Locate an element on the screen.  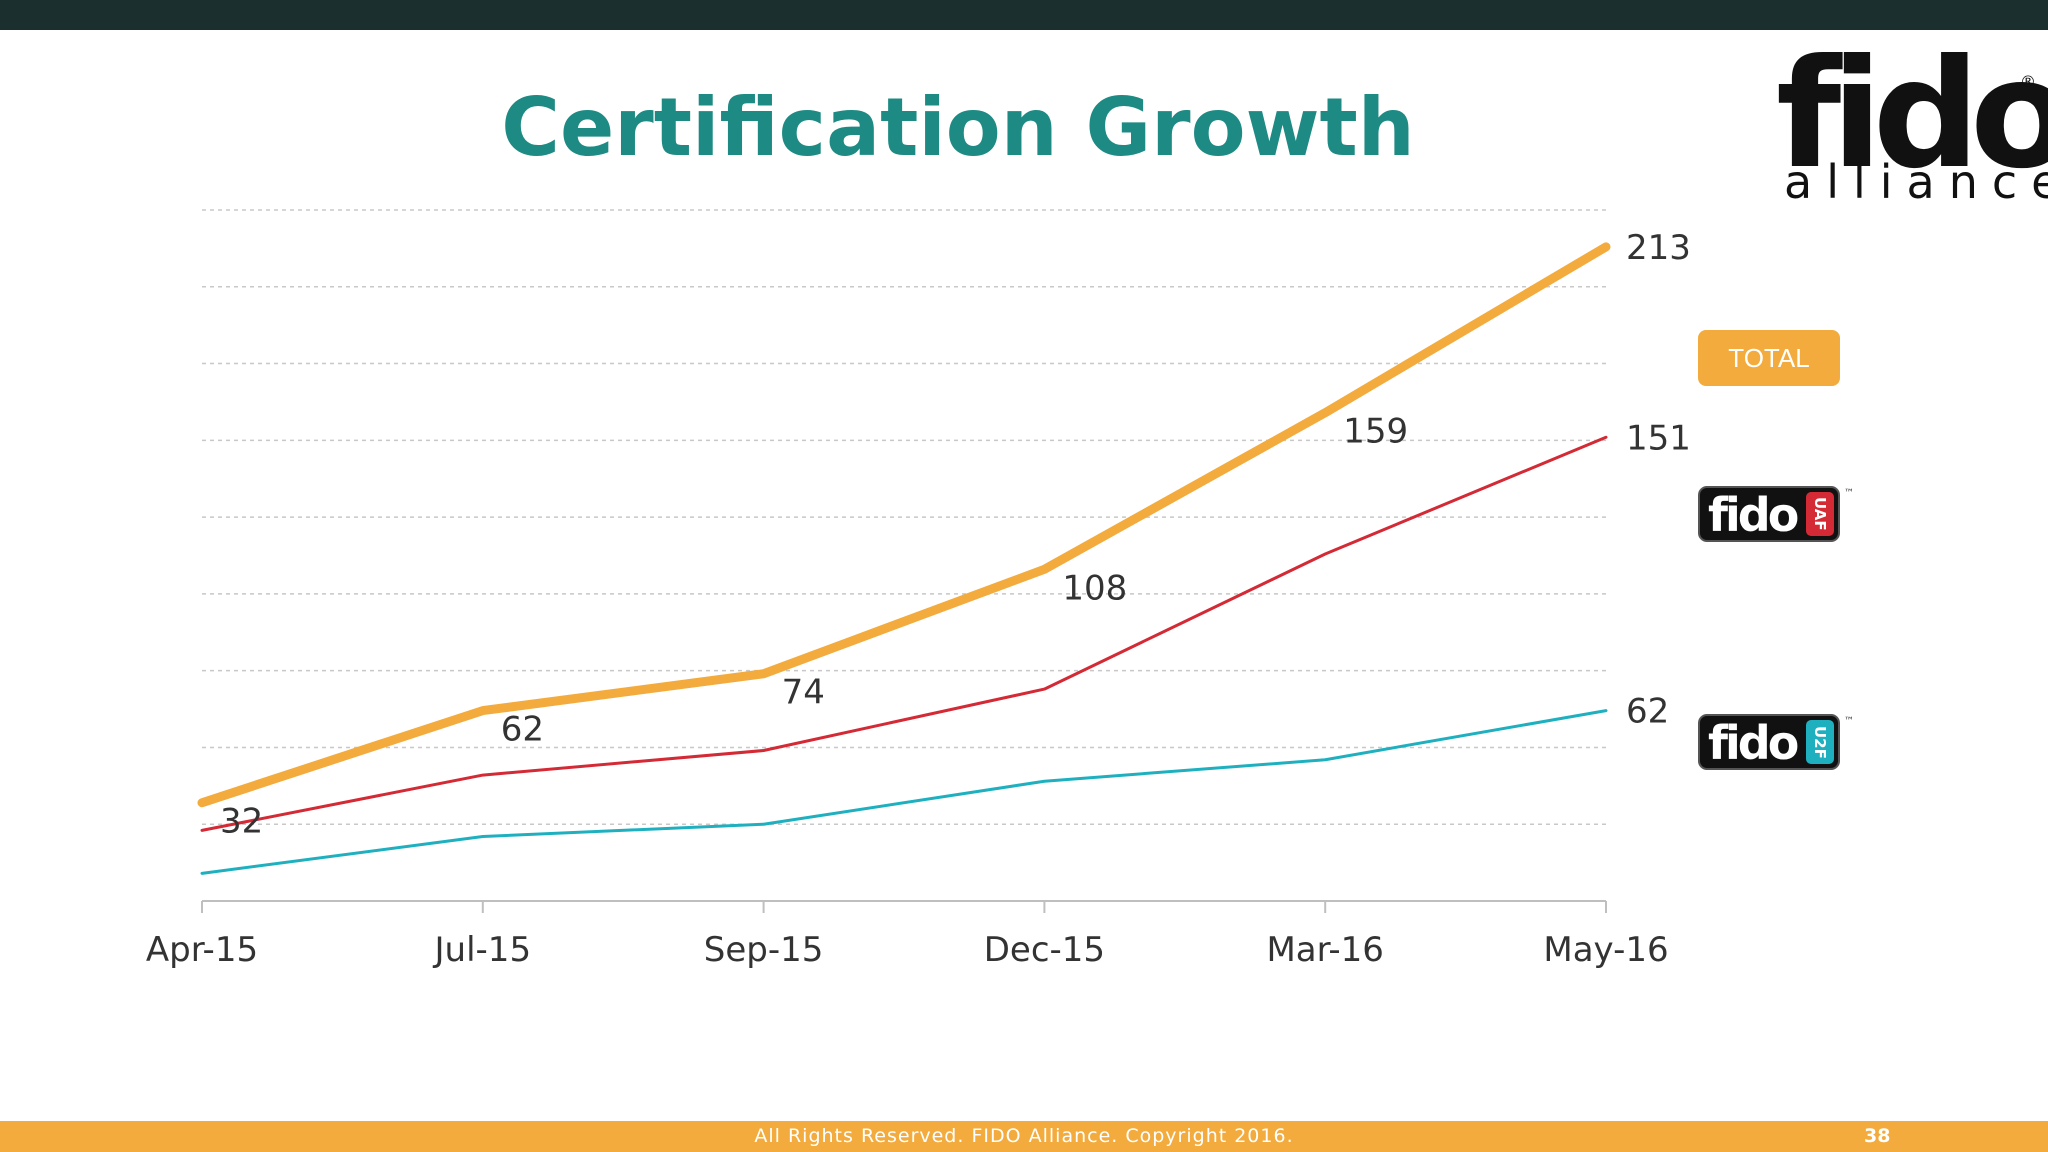
uaf-badge-word: fido is located at coordinates (1753, 515).